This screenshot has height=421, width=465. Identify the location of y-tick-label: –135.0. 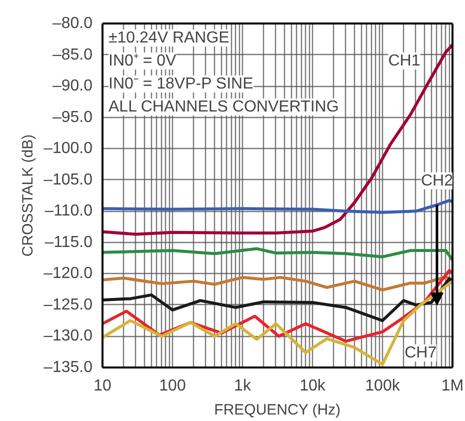
(68, 367).